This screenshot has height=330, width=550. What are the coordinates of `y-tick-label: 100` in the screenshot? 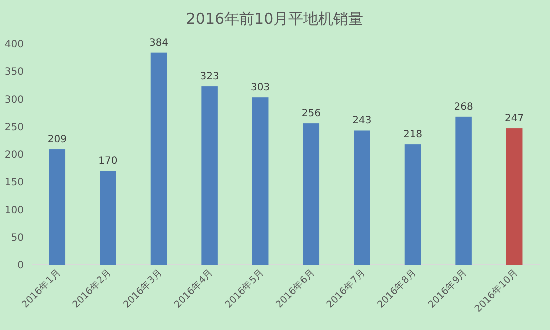 It's located at (14, 210).